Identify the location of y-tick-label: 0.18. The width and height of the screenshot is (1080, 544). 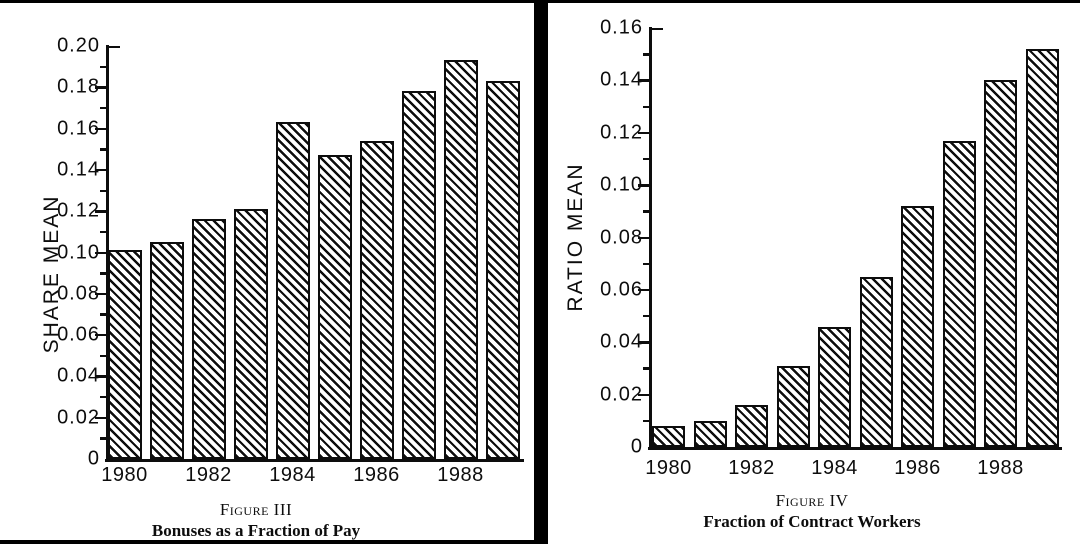
(78, 86).